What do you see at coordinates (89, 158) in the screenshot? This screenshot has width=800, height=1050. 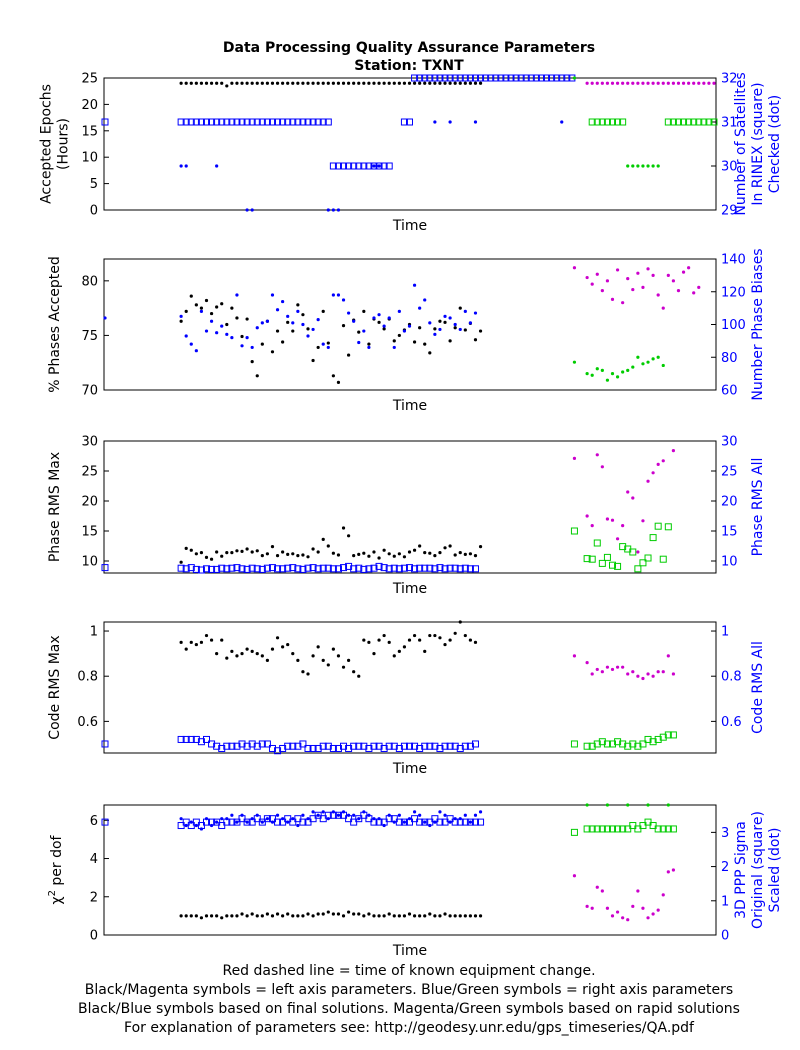 I see `left-tick-label: 10` at bounding box center [89, 158].